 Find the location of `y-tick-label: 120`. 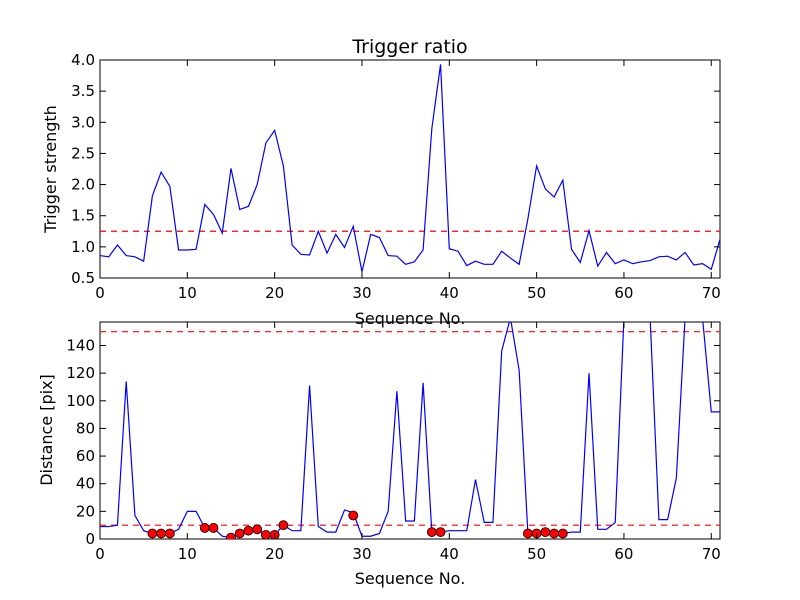

y-tick-label: 120 is located at coordinates (80, 373).